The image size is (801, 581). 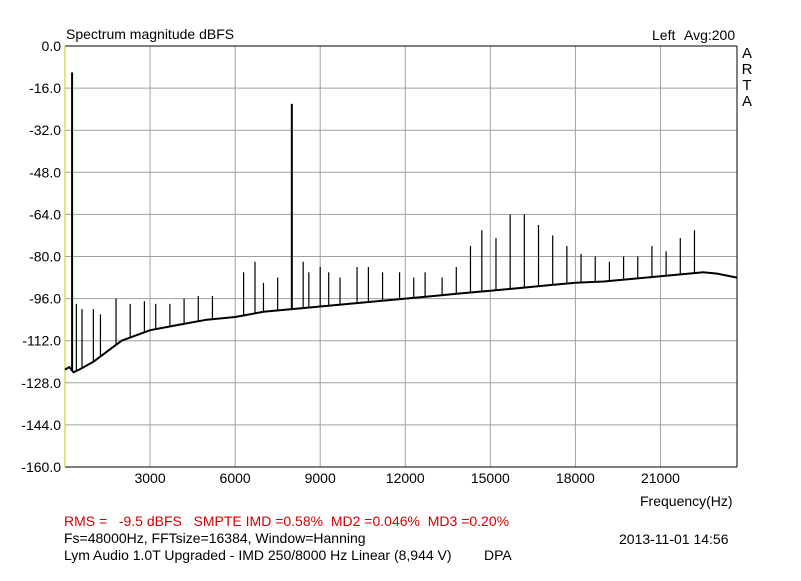 I want to click on x-axis: 3000 6000 9000 12000 15000 18000 21000, so click(x=407, y=478).